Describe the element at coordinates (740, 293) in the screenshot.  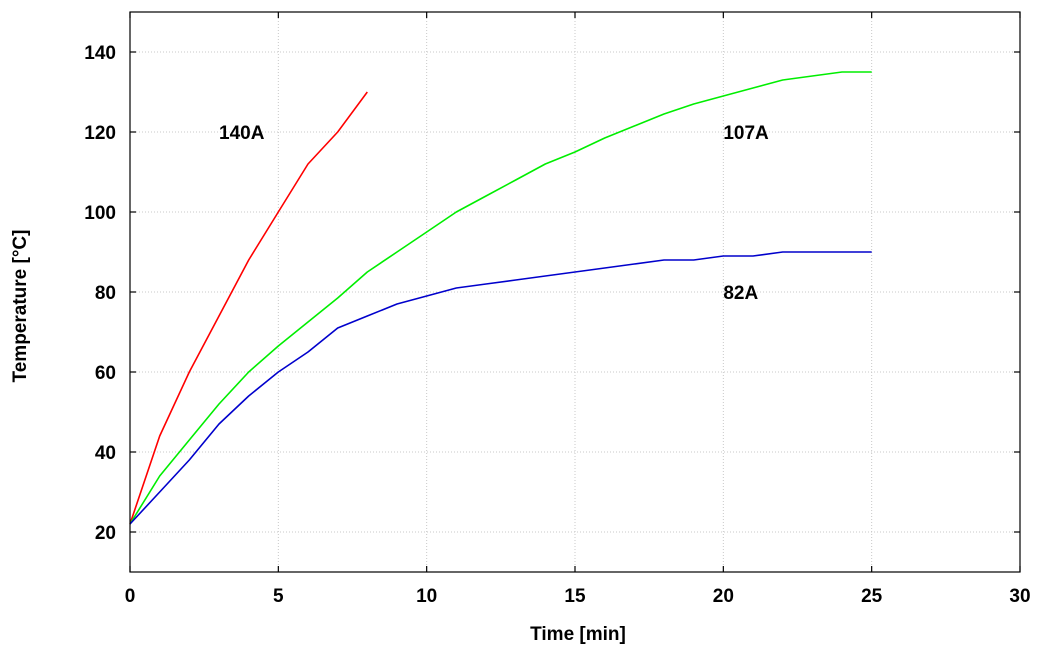
I see `series-label-82A: 82A` at that location.